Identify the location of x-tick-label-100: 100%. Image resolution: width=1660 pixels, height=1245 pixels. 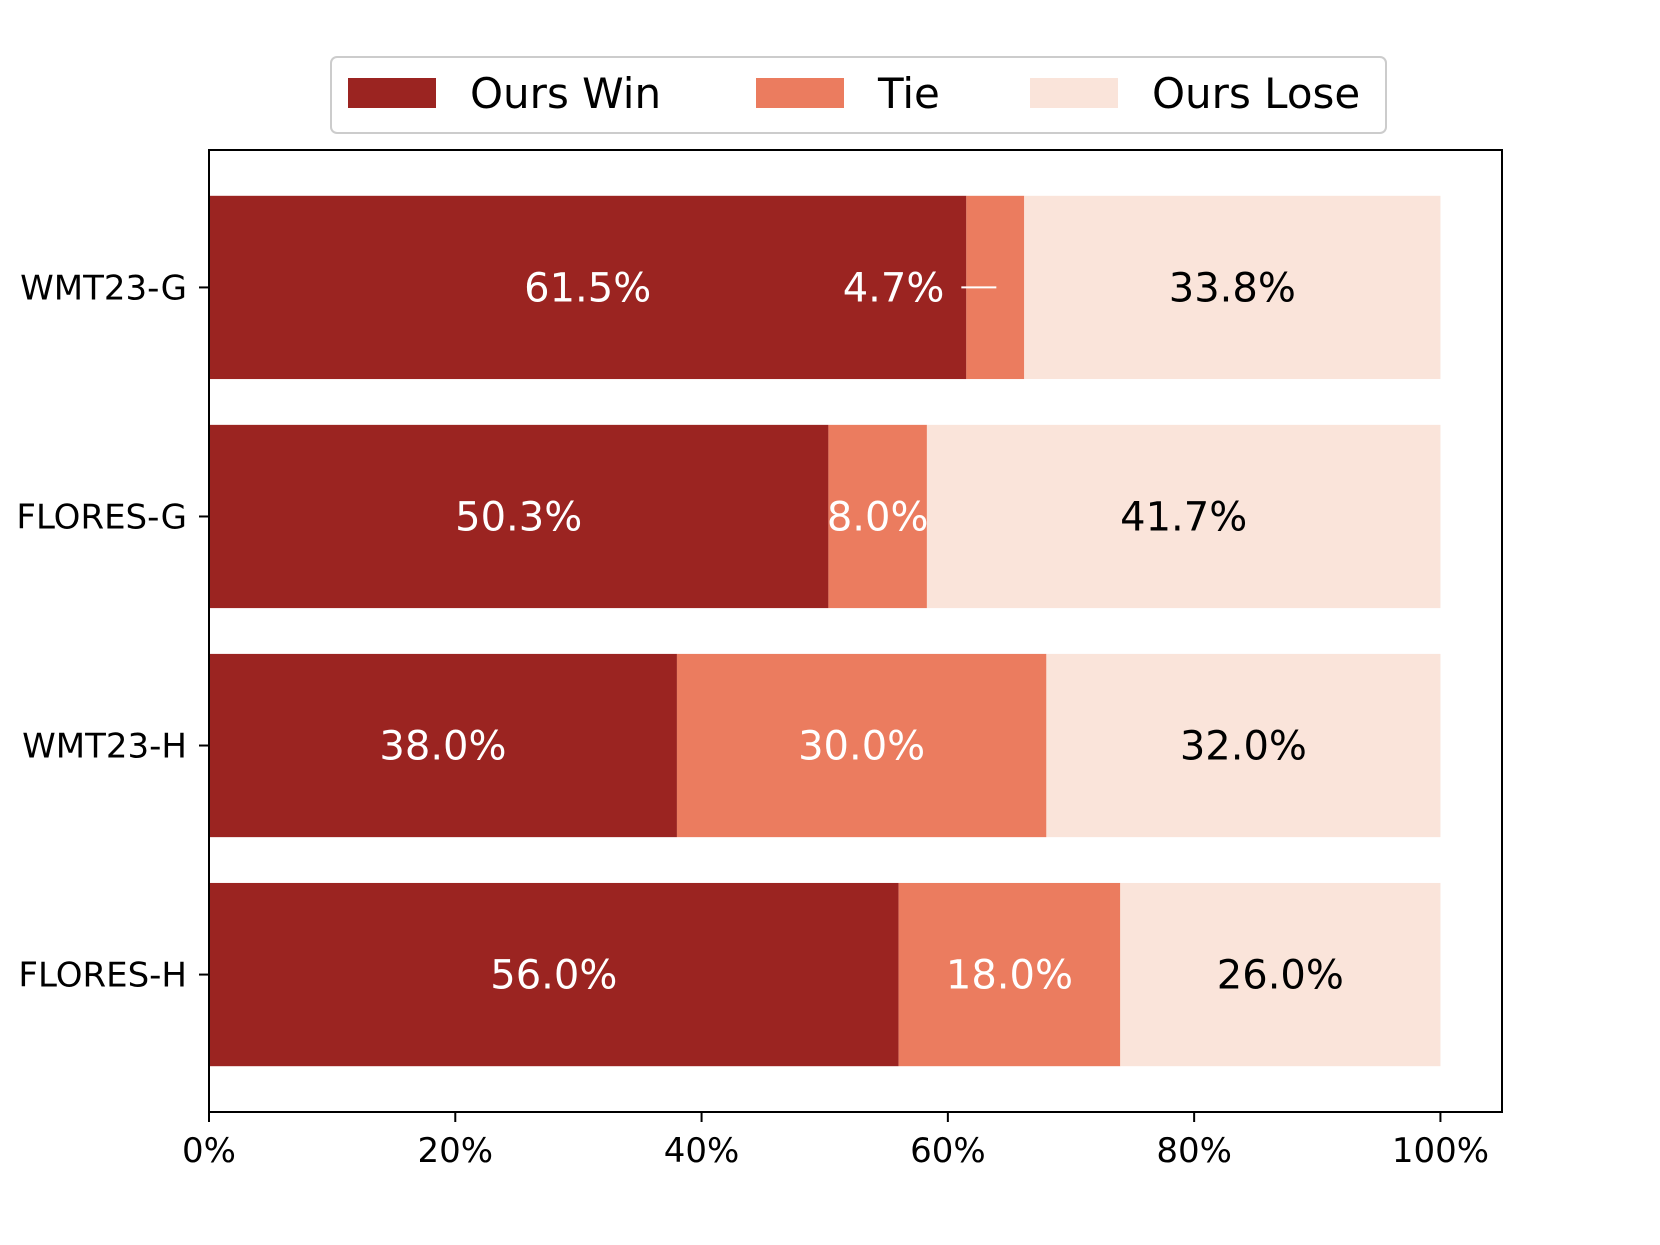
(1440, 1151).